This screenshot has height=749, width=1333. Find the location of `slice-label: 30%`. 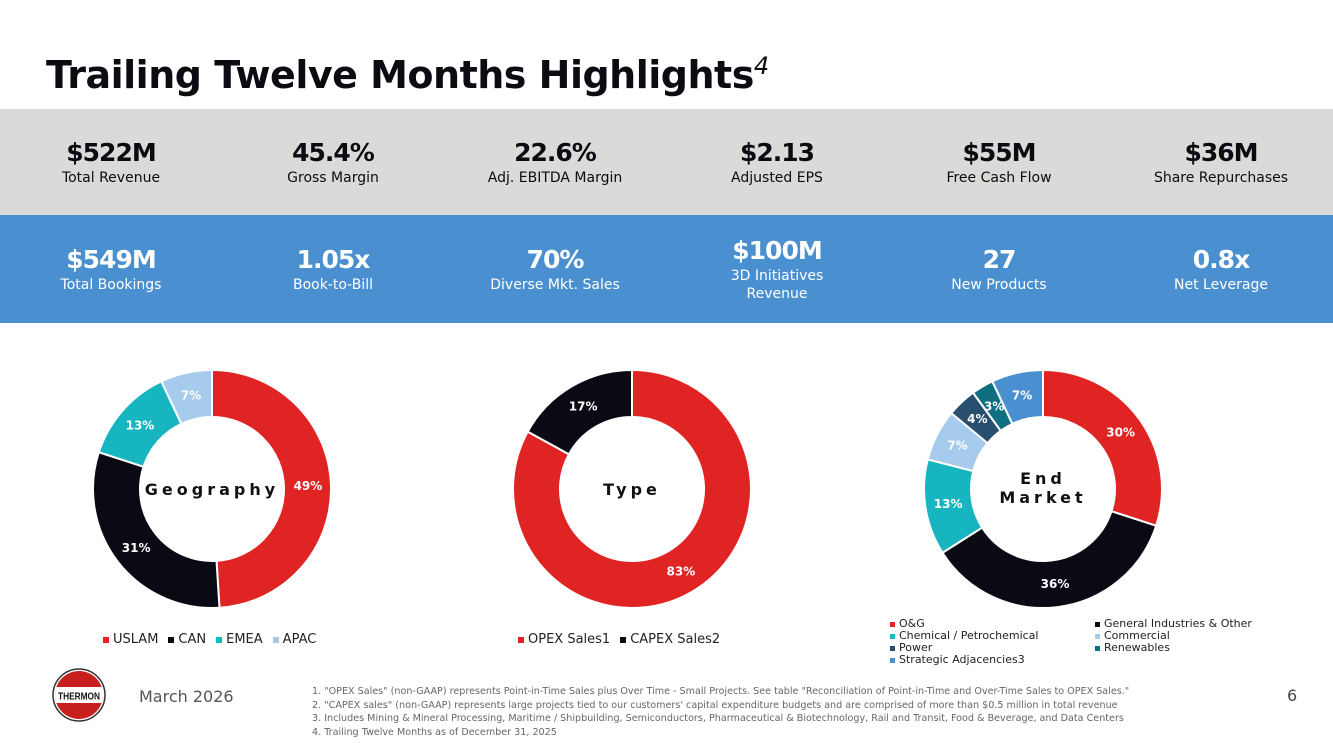

slice-label: 30% is located at coordinates (1120, 433).